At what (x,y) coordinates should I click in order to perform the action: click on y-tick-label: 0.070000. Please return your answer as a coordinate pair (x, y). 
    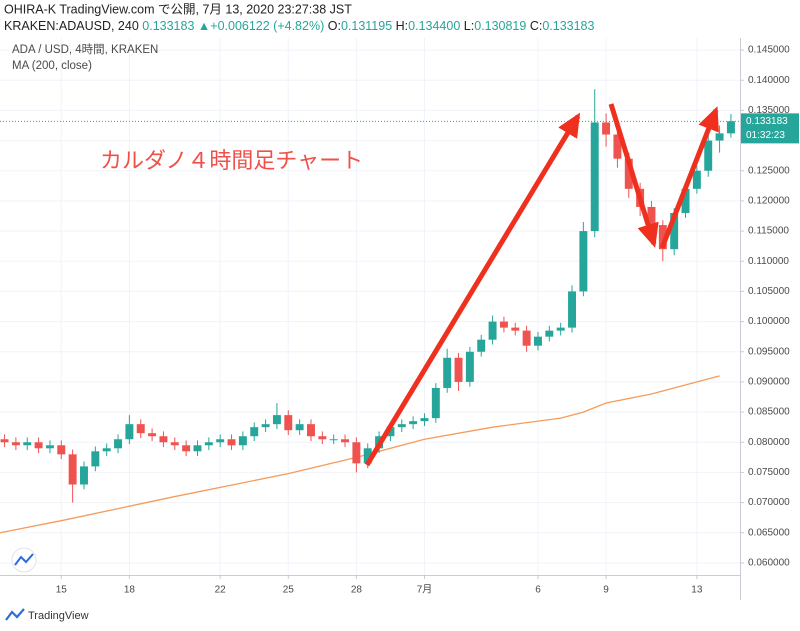
    Looking at the image, I should click on (769, 502).